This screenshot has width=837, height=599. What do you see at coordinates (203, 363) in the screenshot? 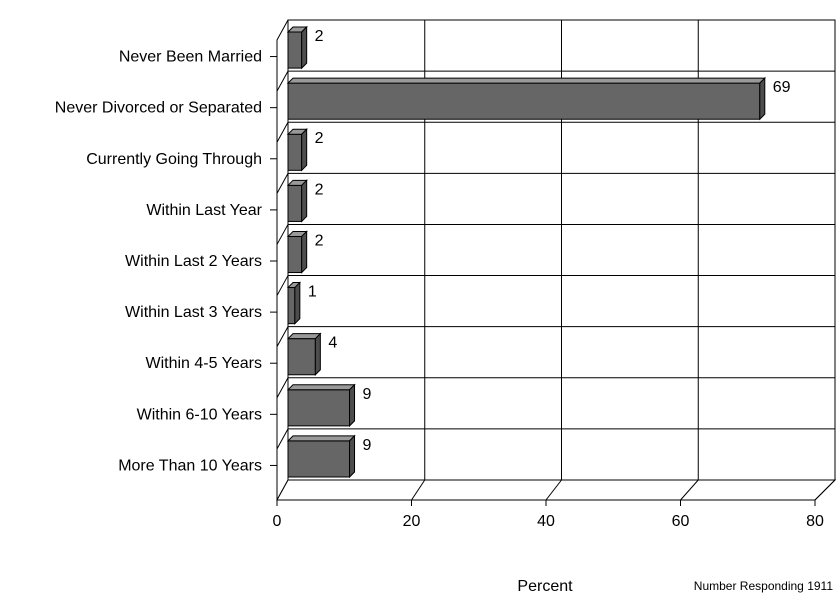
I see `y-tick-label: Within 4-5 Years` at bounding box center [203, 363].